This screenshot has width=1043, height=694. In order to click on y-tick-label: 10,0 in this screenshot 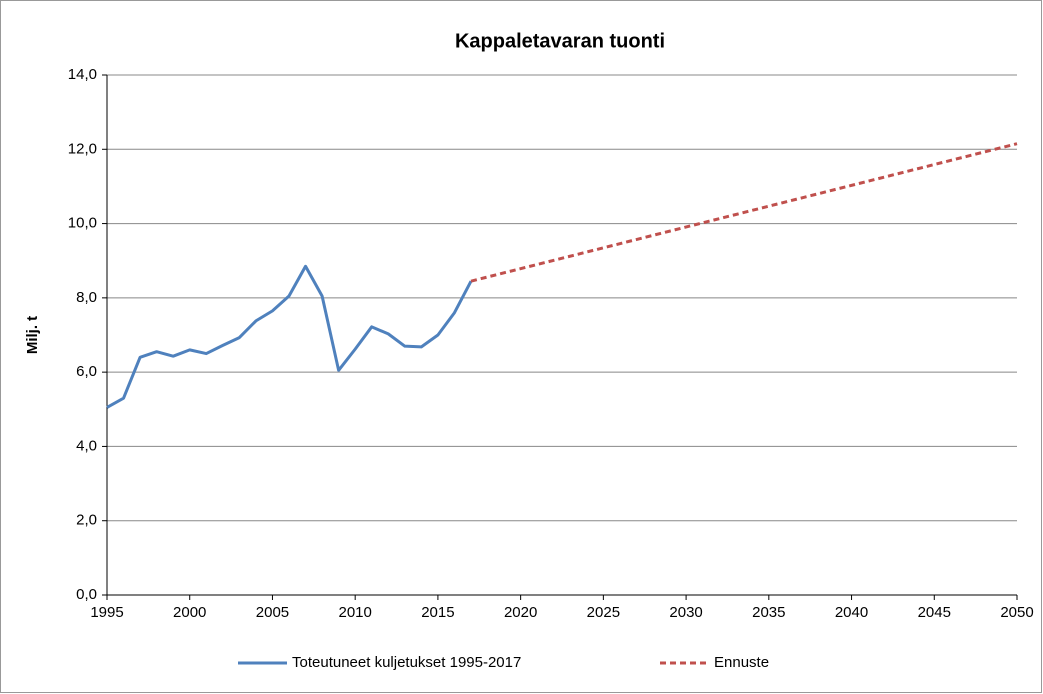, I will do `click(82, 223)`.